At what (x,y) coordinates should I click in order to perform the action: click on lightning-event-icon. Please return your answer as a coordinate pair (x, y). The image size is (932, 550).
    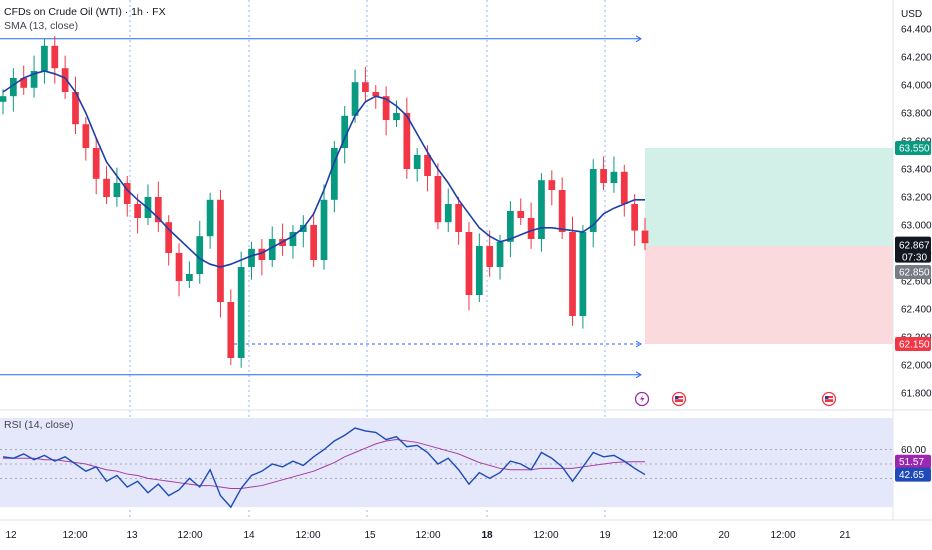
    Looking at the image, I should click on (642, 399).